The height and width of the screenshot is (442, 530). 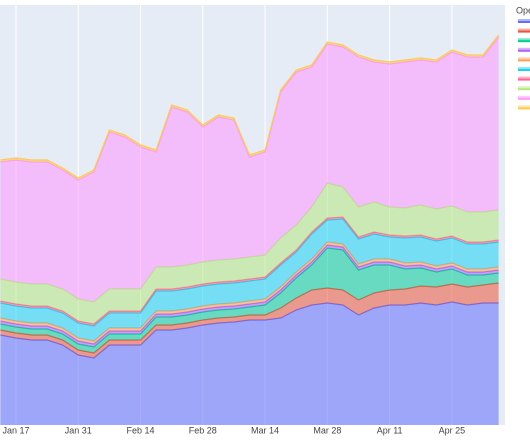 What do you see at coordinates (523, 10) in the screenshot?
I see `legend-title: Ope` at bounding box center [523, 10].